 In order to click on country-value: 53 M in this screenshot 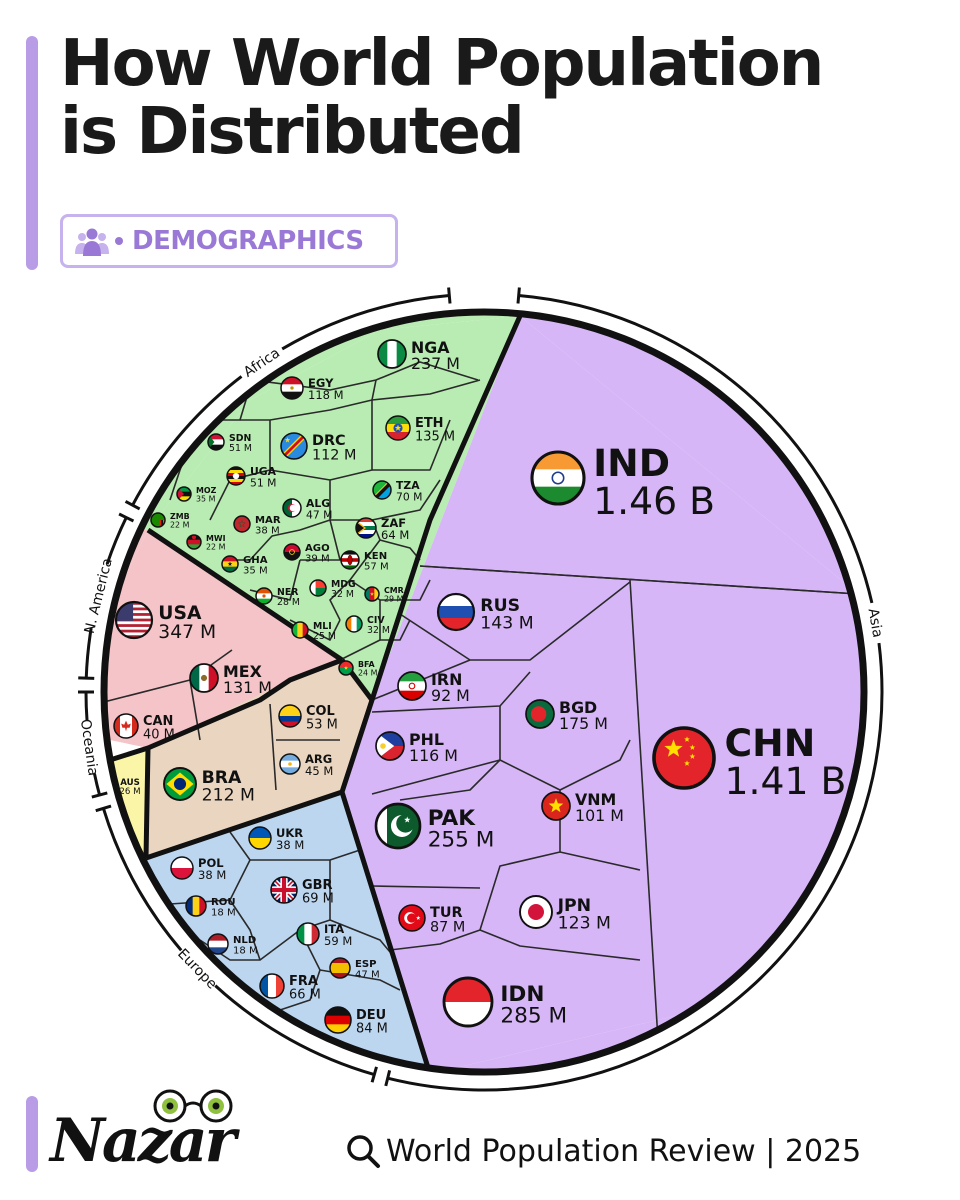, I will do `click(322, 724)`.